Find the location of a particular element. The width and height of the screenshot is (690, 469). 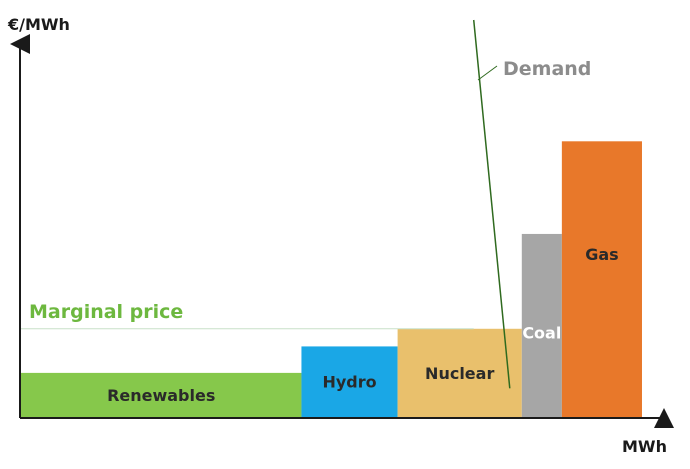

x-axis-label: MWh is located at coordinates (644, 446).